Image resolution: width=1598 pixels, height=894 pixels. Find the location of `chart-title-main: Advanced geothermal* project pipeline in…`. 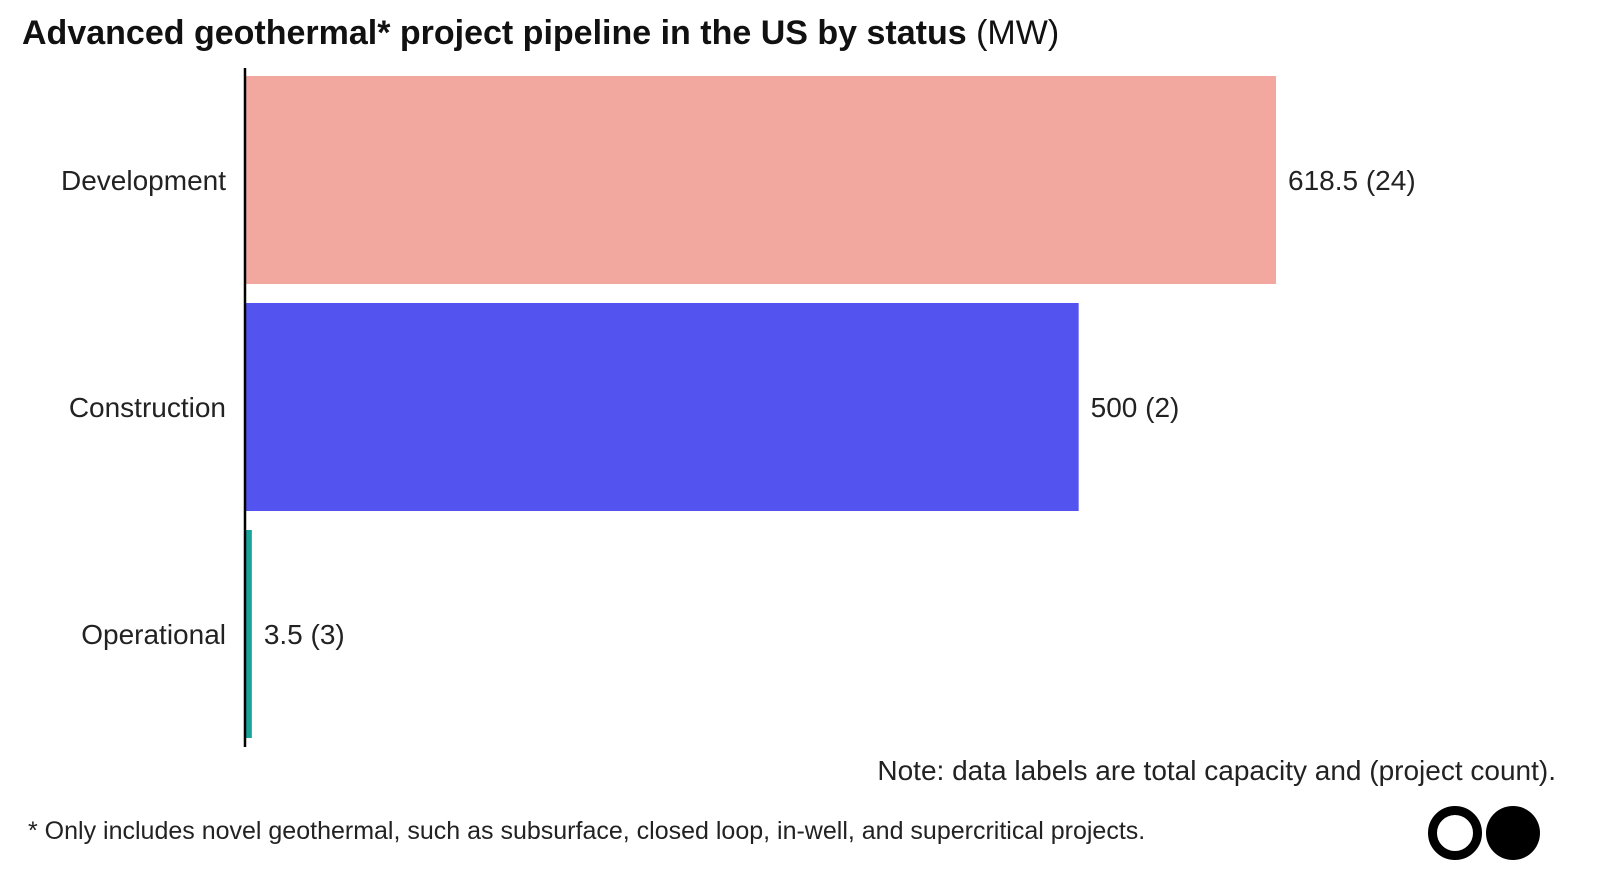

chart-title-main: Advanced geothermal* project pipeline in… is located at coordinates (494, 33).